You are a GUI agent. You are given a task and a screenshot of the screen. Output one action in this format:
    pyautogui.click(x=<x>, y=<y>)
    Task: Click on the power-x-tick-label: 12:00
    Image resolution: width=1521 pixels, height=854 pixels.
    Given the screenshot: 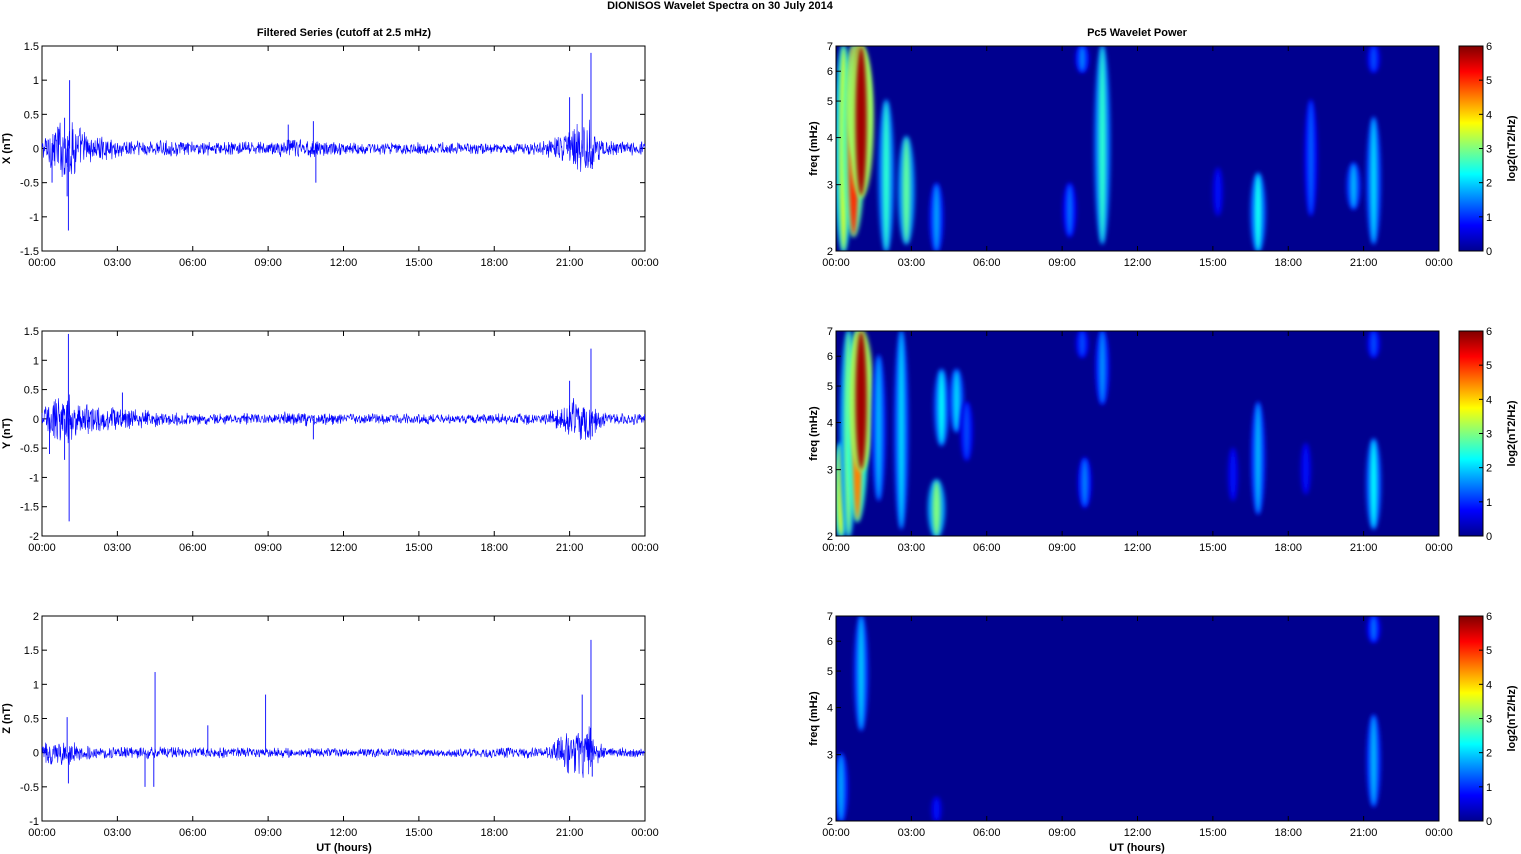 What is the action you would take?
    pyautogui.click(x=1138, y=263)
    